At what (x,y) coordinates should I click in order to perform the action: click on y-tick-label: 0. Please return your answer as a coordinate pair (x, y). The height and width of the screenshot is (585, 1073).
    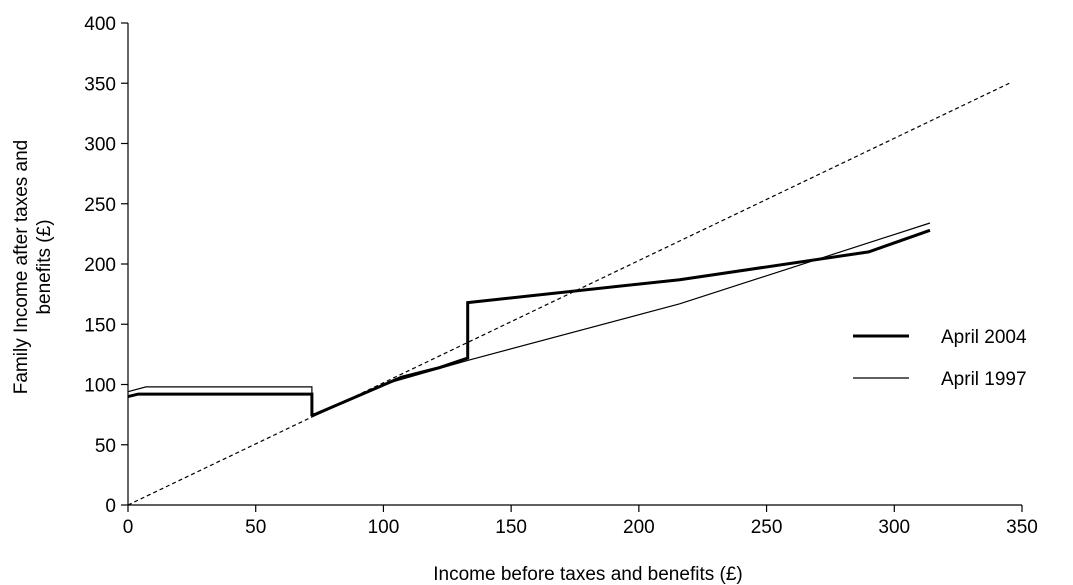
    Looking at the image, I should click on (110, 506).